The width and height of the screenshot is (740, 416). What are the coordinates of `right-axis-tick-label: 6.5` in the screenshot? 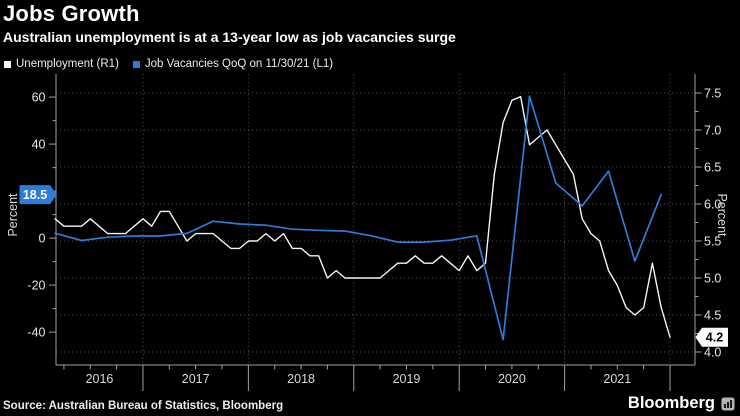 It's located at (712, 167).